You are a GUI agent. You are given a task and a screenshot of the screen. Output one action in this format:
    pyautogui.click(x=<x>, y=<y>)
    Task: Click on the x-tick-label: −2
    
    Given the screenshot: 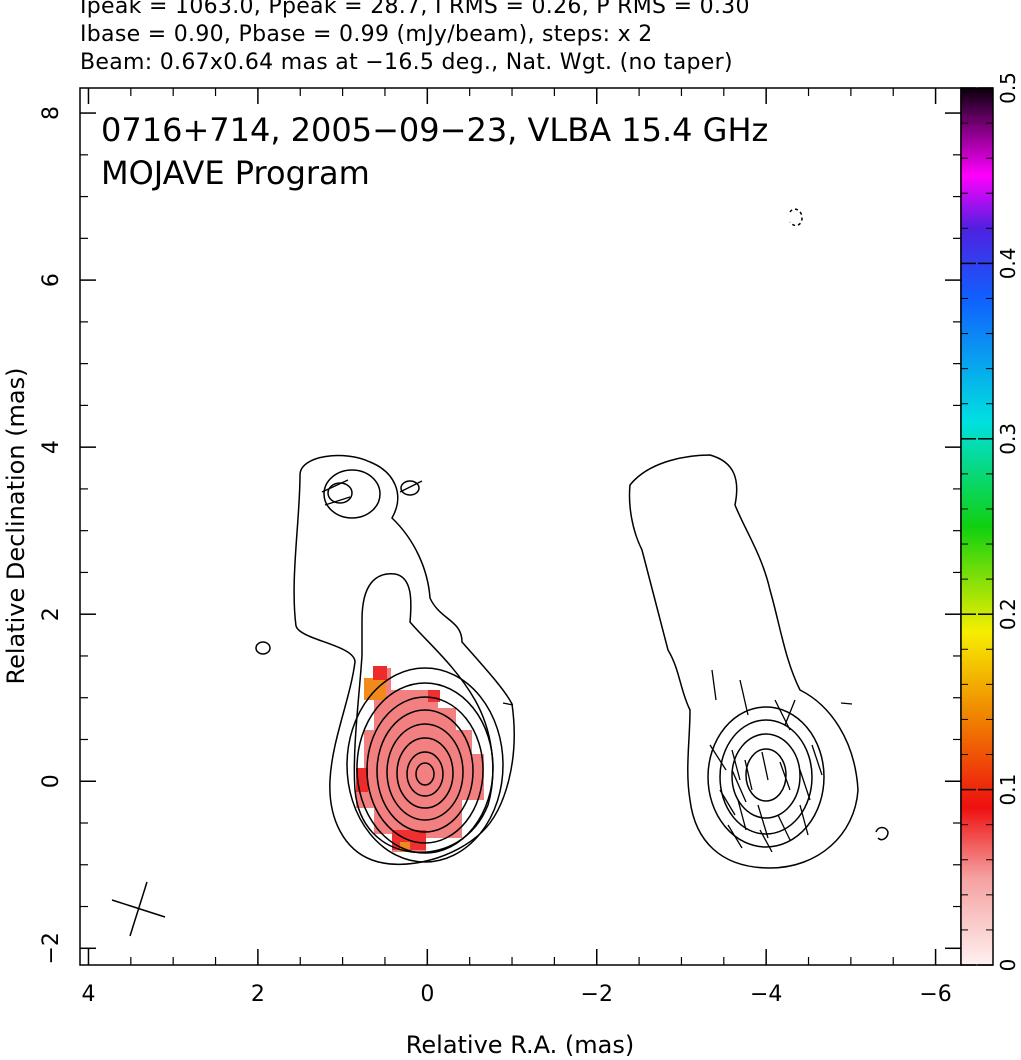 What is the action you would take?
    pyautogui.click(x=597, y=994)
    